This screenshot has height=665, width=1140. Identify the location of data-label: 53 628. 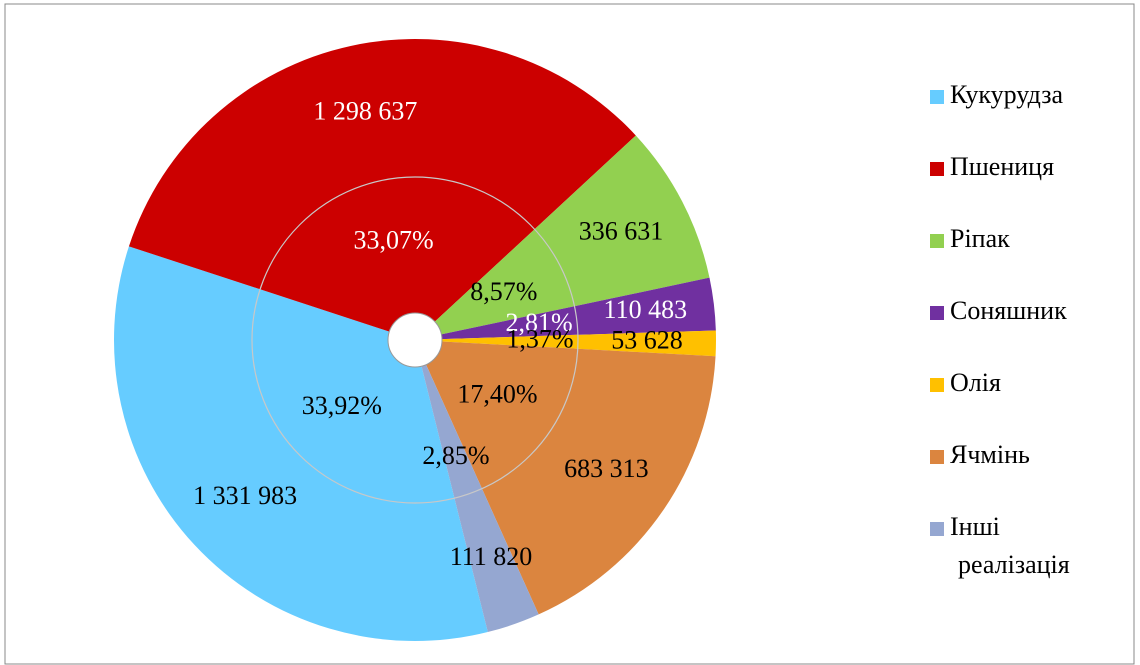
(647, 340).